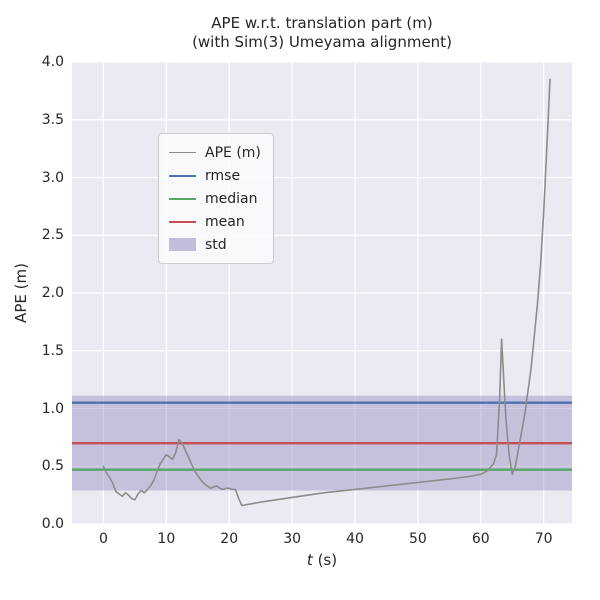 The image size is (600, 600). Describe the element at coordinates (52, 408) in the screenshot. I see `y-tick-label: 1.0` at that location.